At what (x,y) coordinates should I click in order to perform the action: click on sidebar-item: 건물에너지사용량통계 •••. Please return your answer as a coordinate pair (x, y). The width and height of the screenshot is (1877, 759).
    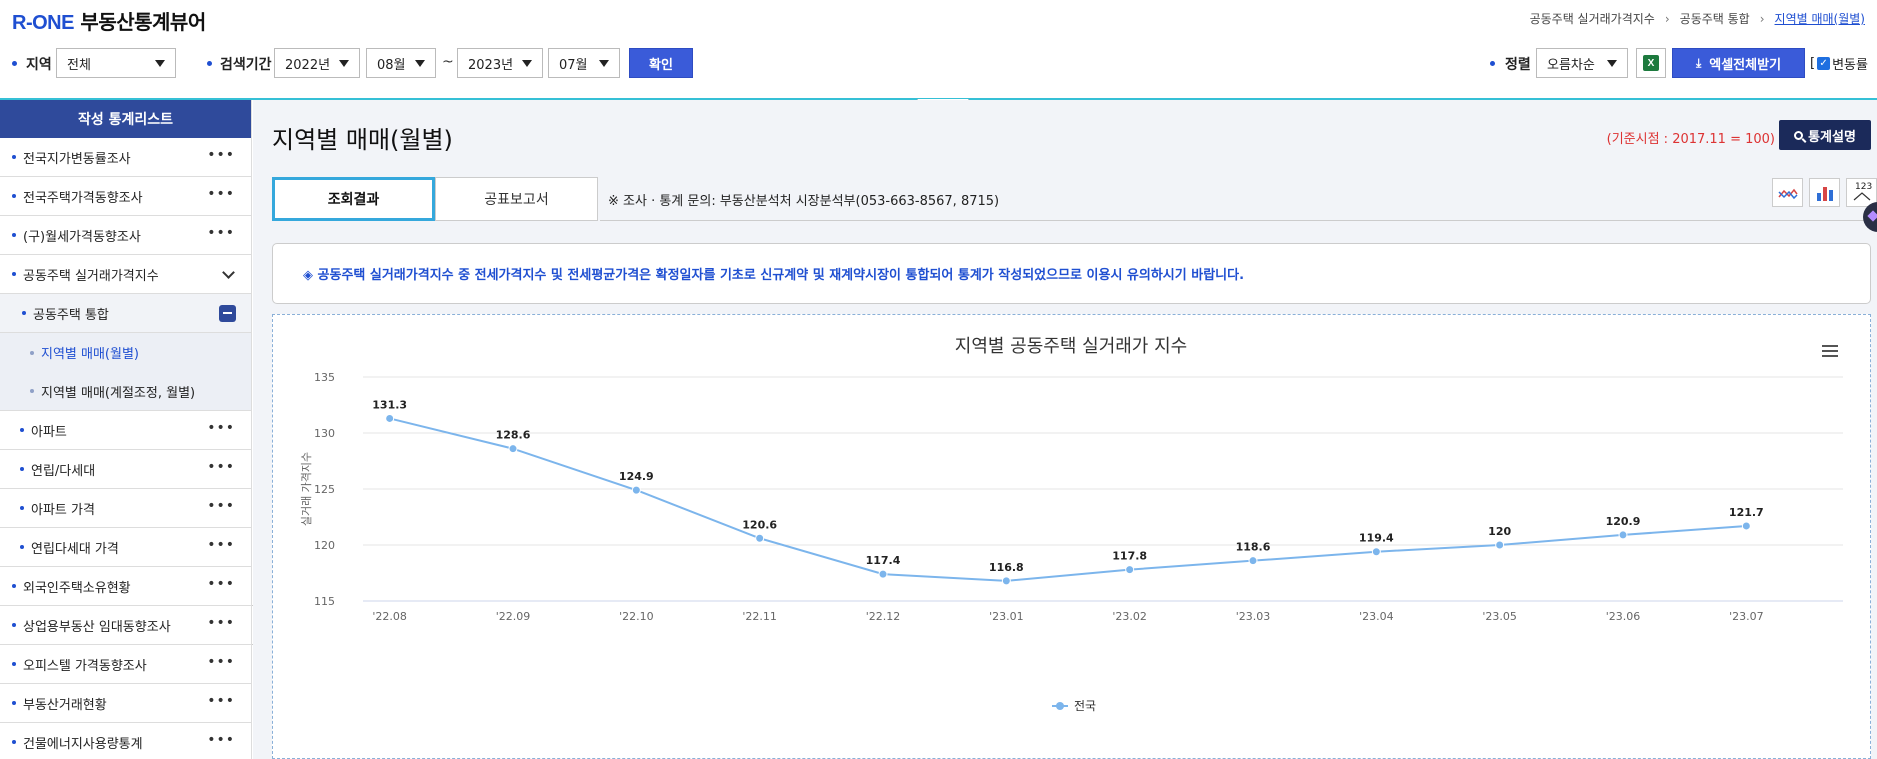
    Looking at the image, I should click on (125, 741).